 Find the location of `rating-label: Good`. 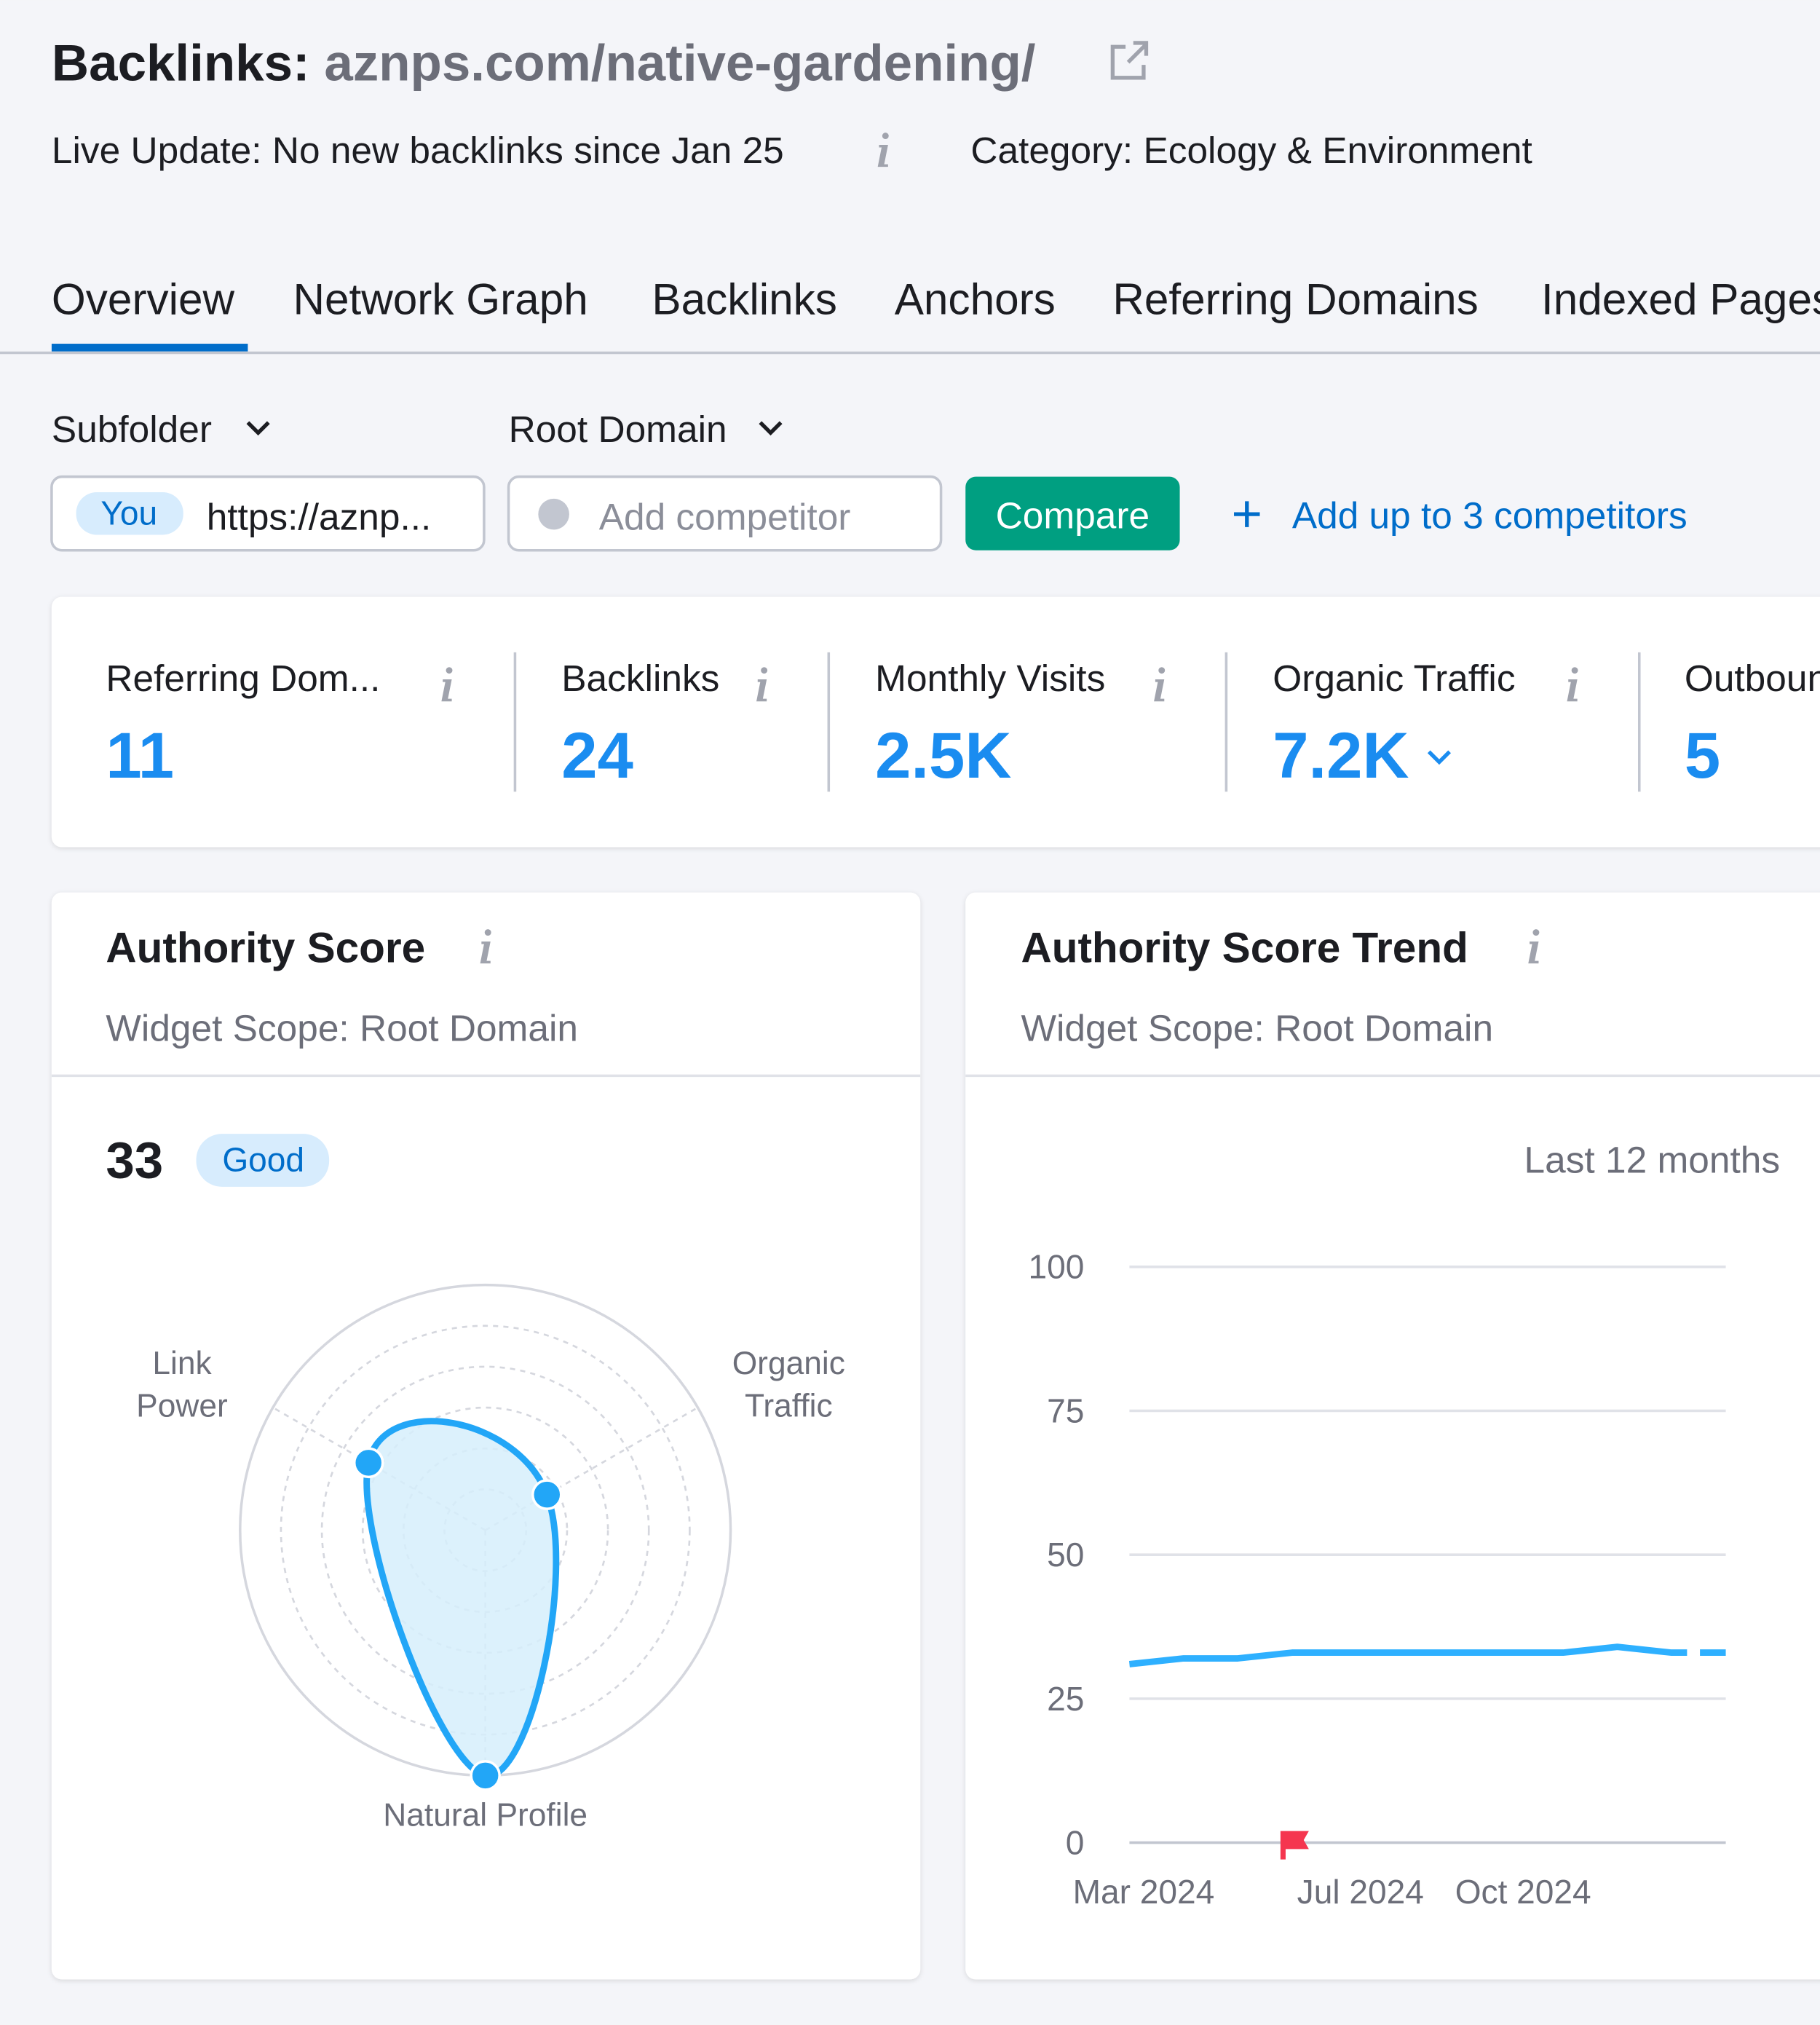

rating-label: Good is located at coordinates (263, 1160).